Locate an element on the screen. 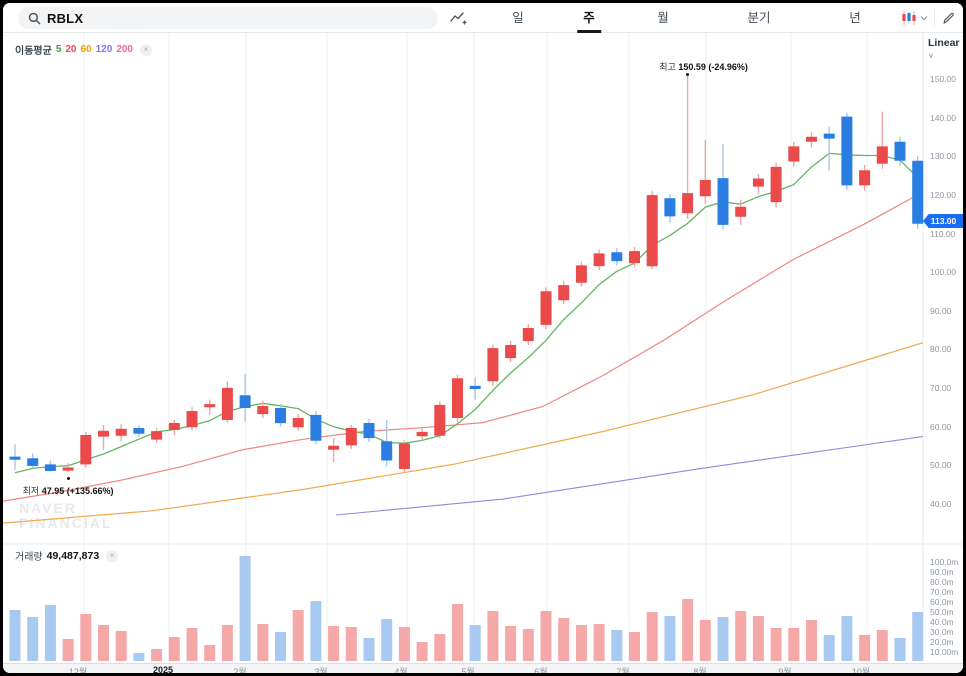 The width and height of the screenshot is (966, 676). watermark: NAVER FINANCIAL is located at coordinates (66, 515).